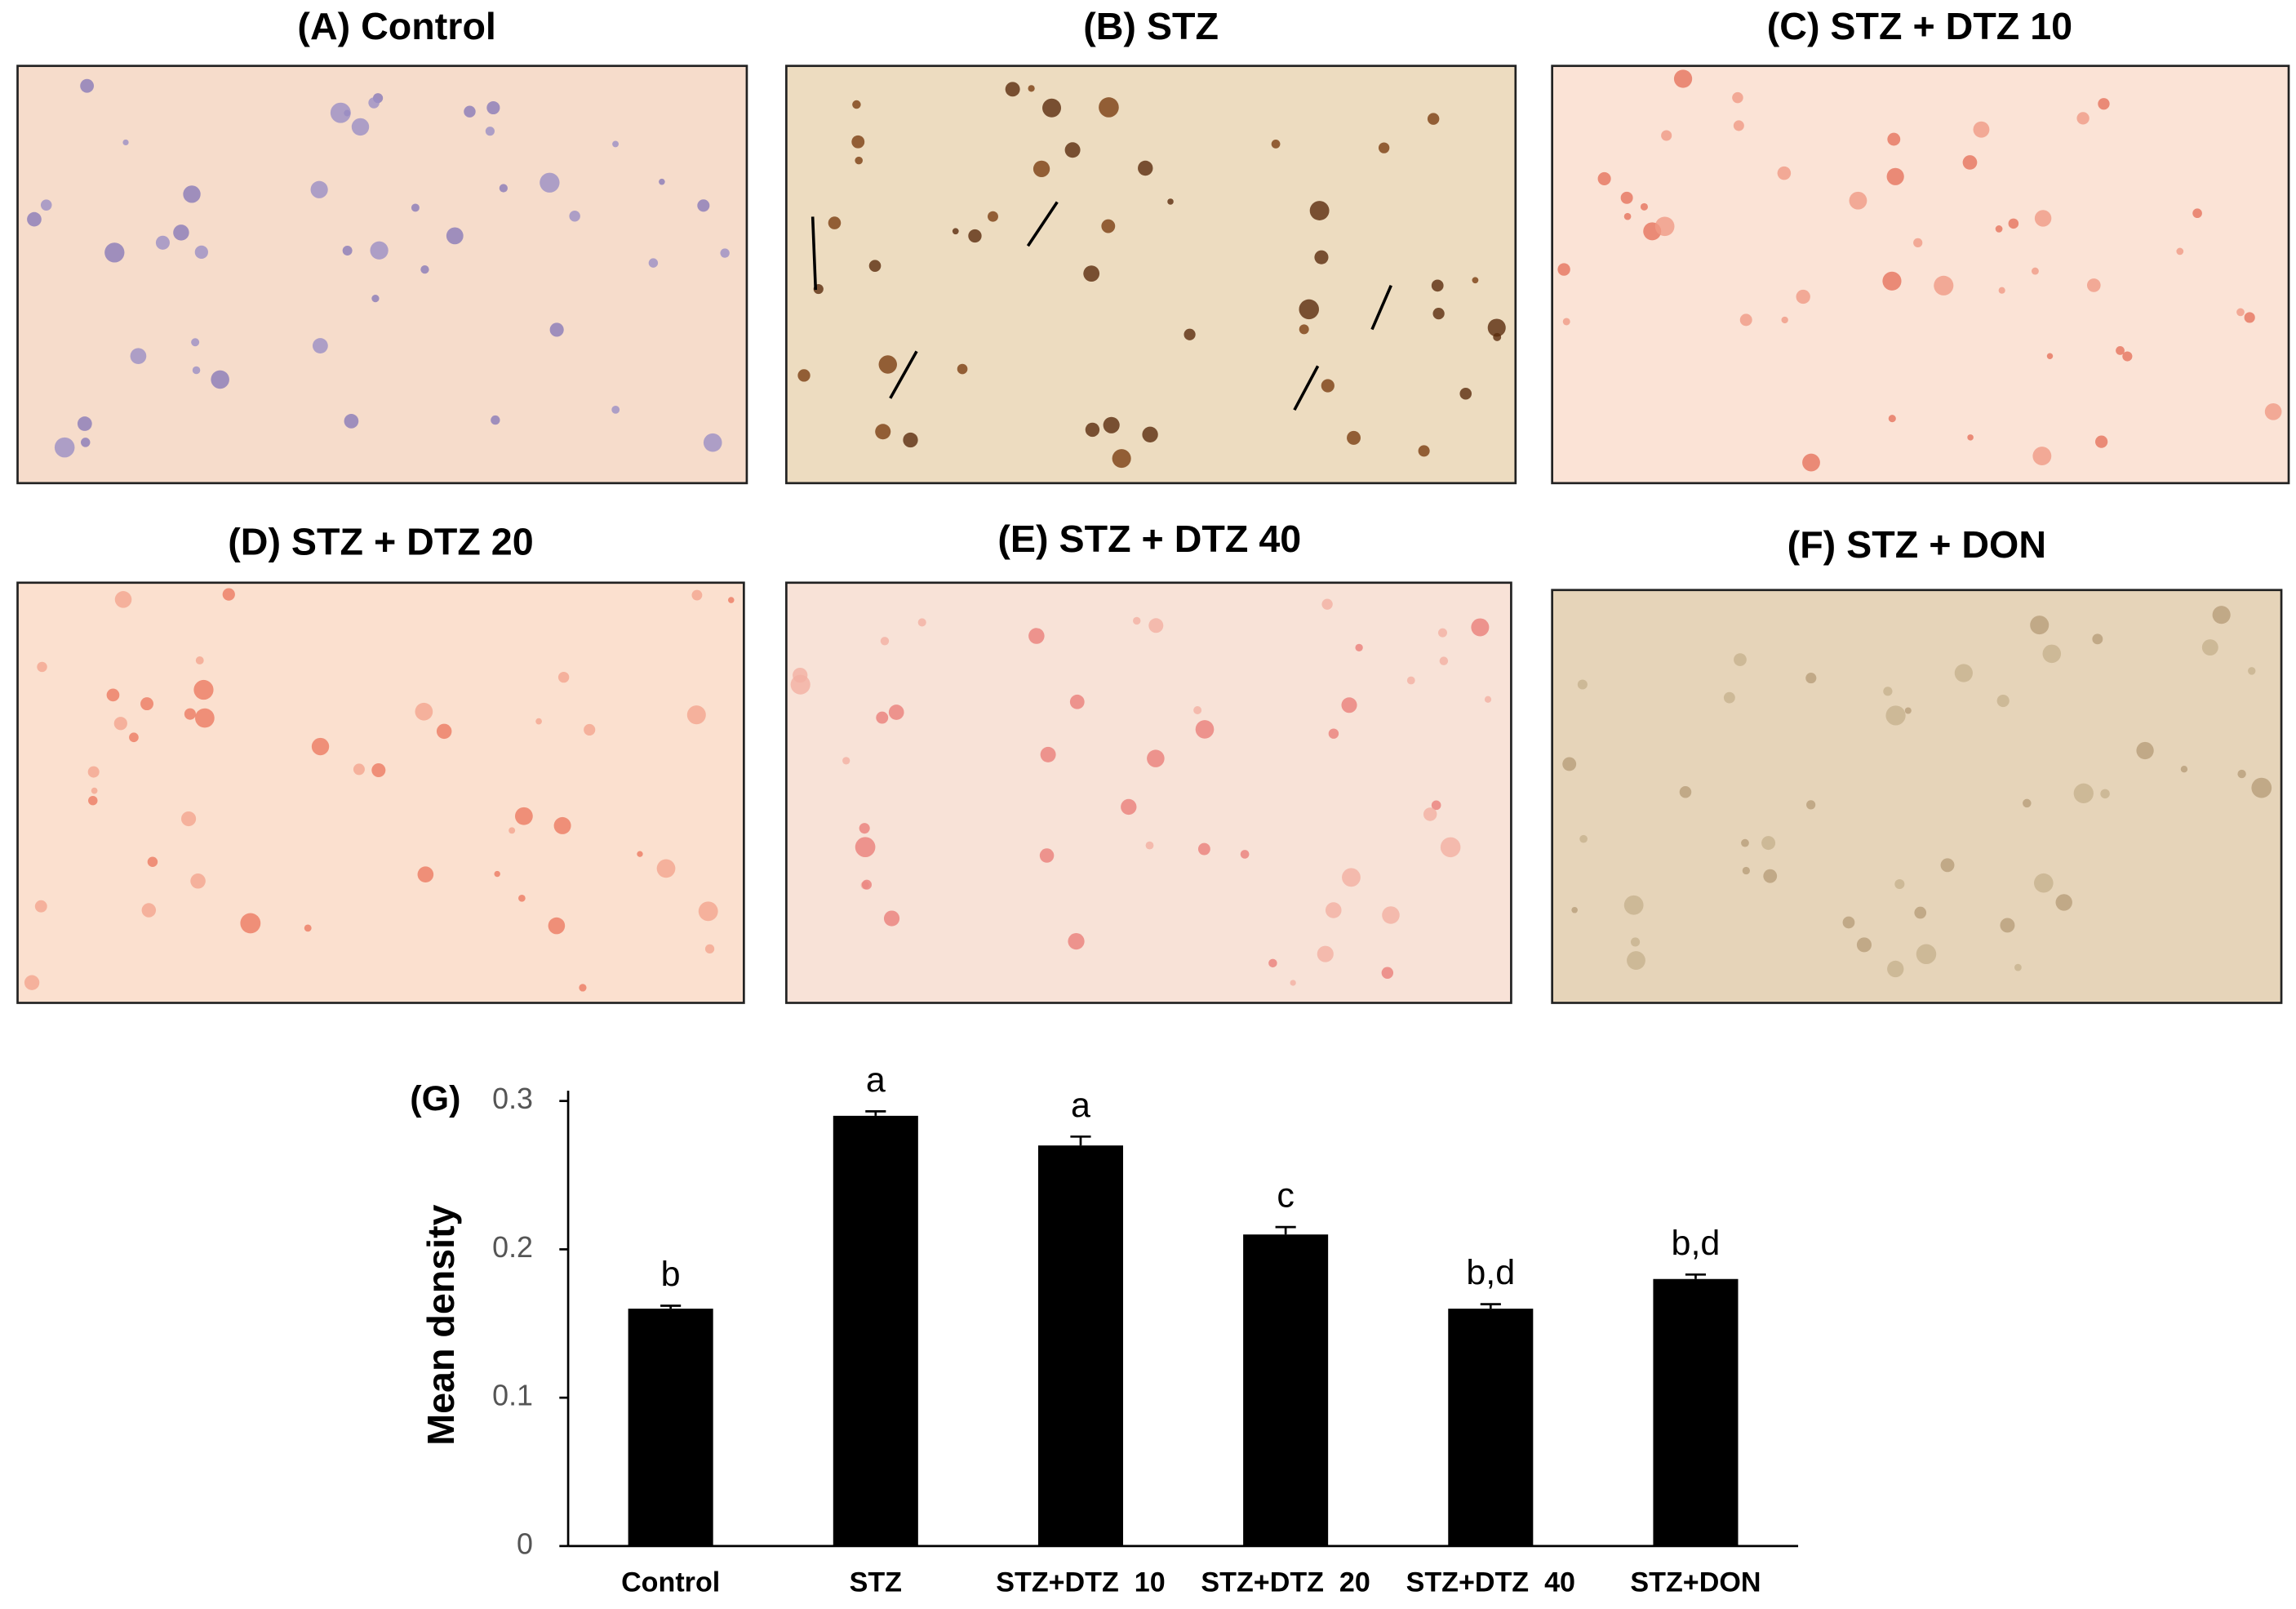 The height and width of the screenshot is (1609, 2296). I want to click on arrow, so click(1042, 224).